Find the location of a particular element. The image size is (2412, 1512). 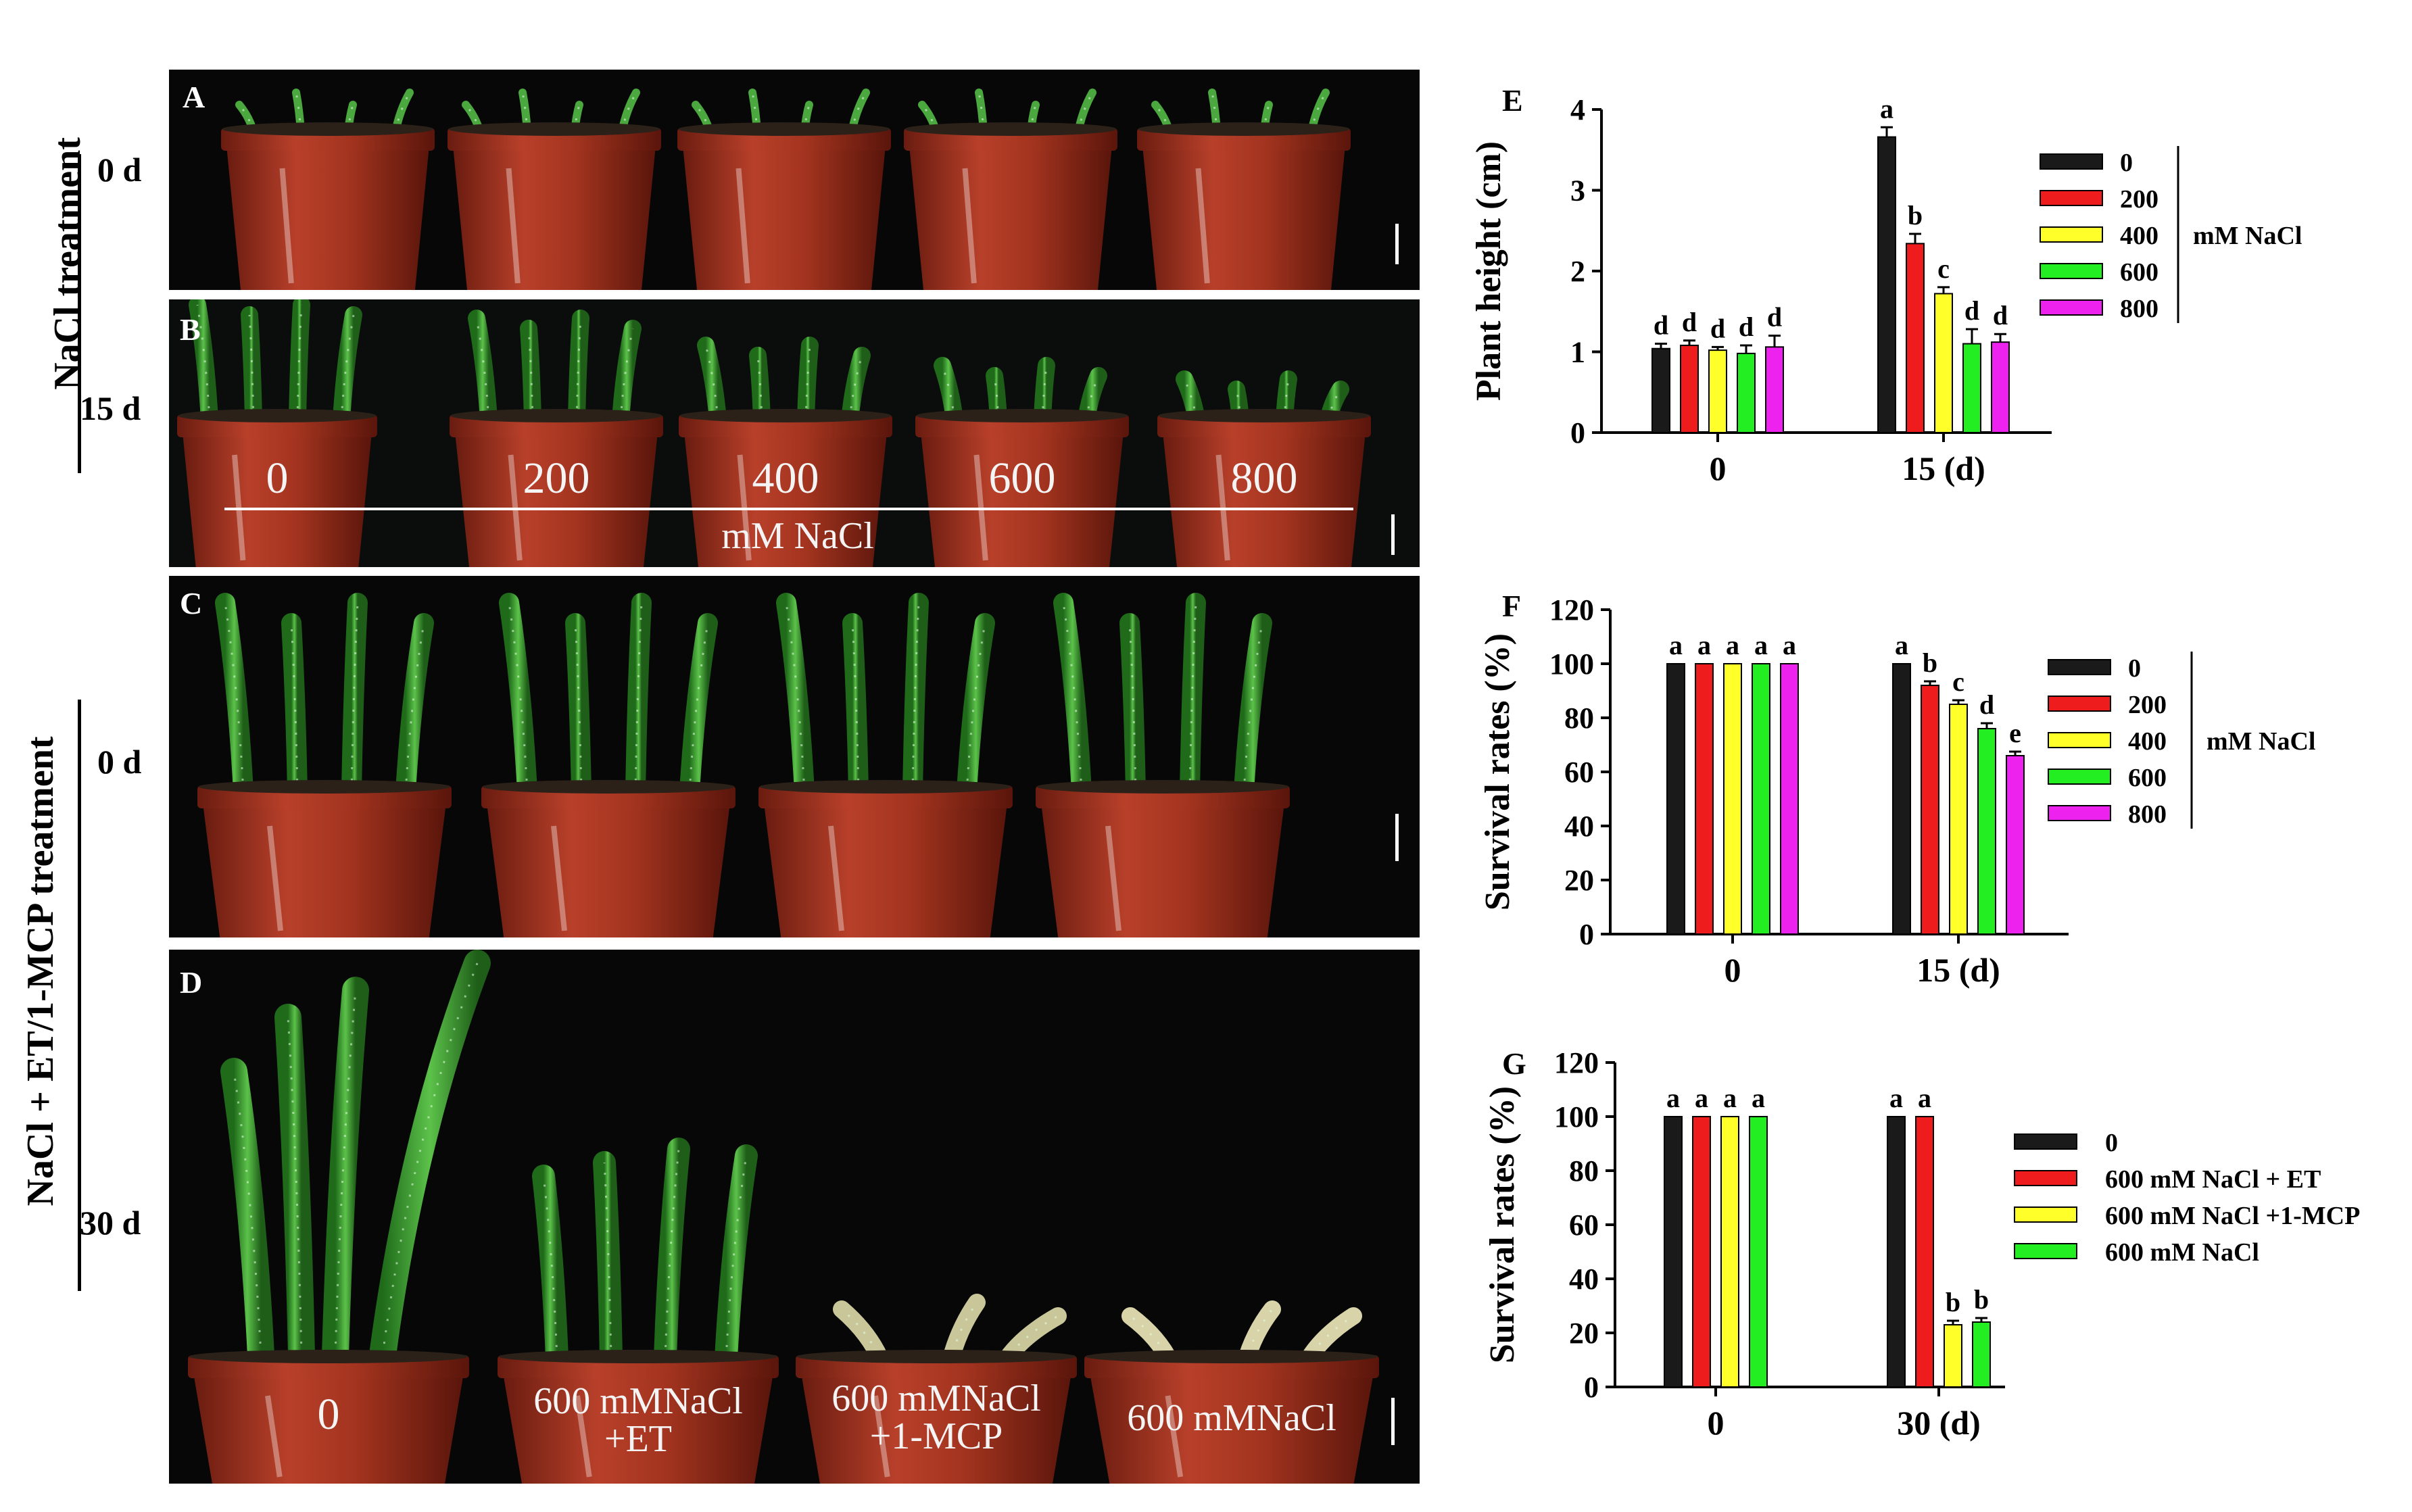

legend-label: 600 mM NaCl is located at coordinates (2182, 1252).